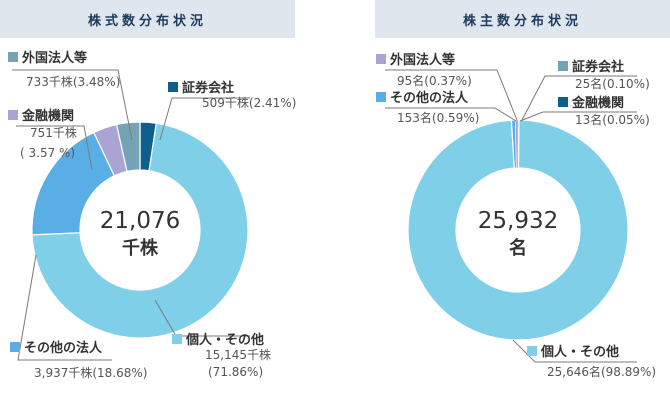  What do you see at coordinates (438, 117) in the screenshot?
I see `slice-value: 153名(0.59%)` at bounding box center [438, 117].